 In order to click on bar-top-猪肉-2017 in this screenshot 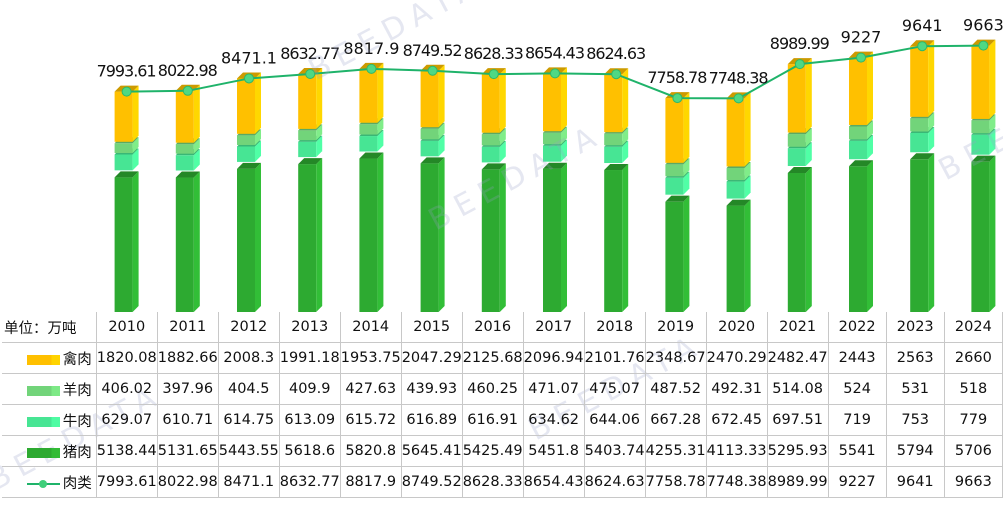, I will do `click(555, 165)`.